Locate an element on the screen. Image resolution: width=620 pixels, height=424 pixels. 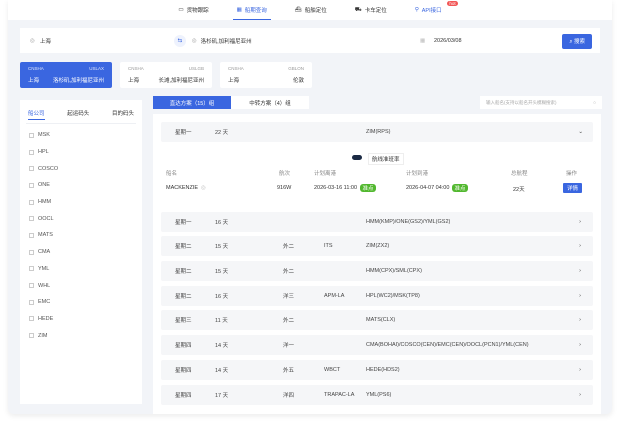
swap-icon: ⇆ is located at coordinates (179, 40).